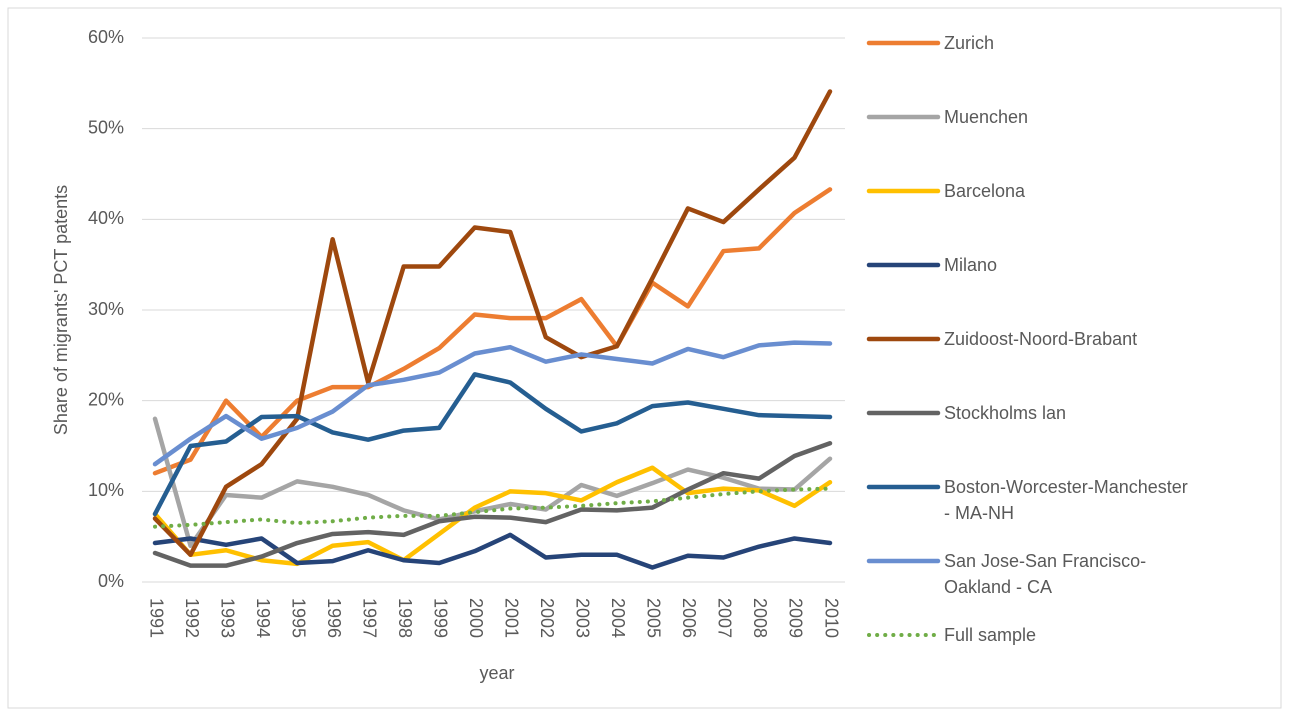 This screenshot has height=716, width=1289. I want to click on x-tick-label: 2003, so click(583, 618).